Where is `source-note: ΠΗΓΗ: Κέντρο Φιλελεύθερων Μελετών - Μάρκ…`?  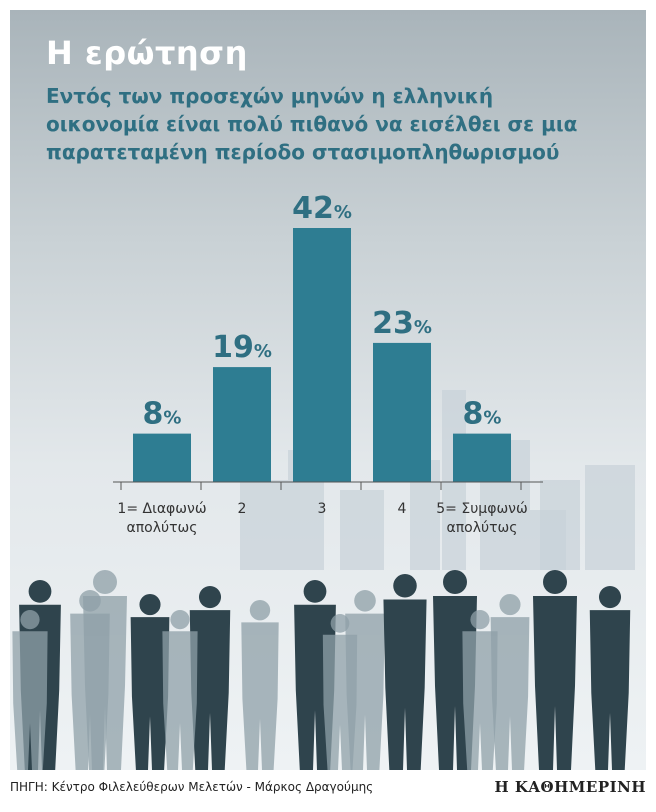
source-note: ΠΗΓΗ: Κέντρο Φιλελεύθερων Μελετών - Μάρκ… is located at coordinates (192, 787).